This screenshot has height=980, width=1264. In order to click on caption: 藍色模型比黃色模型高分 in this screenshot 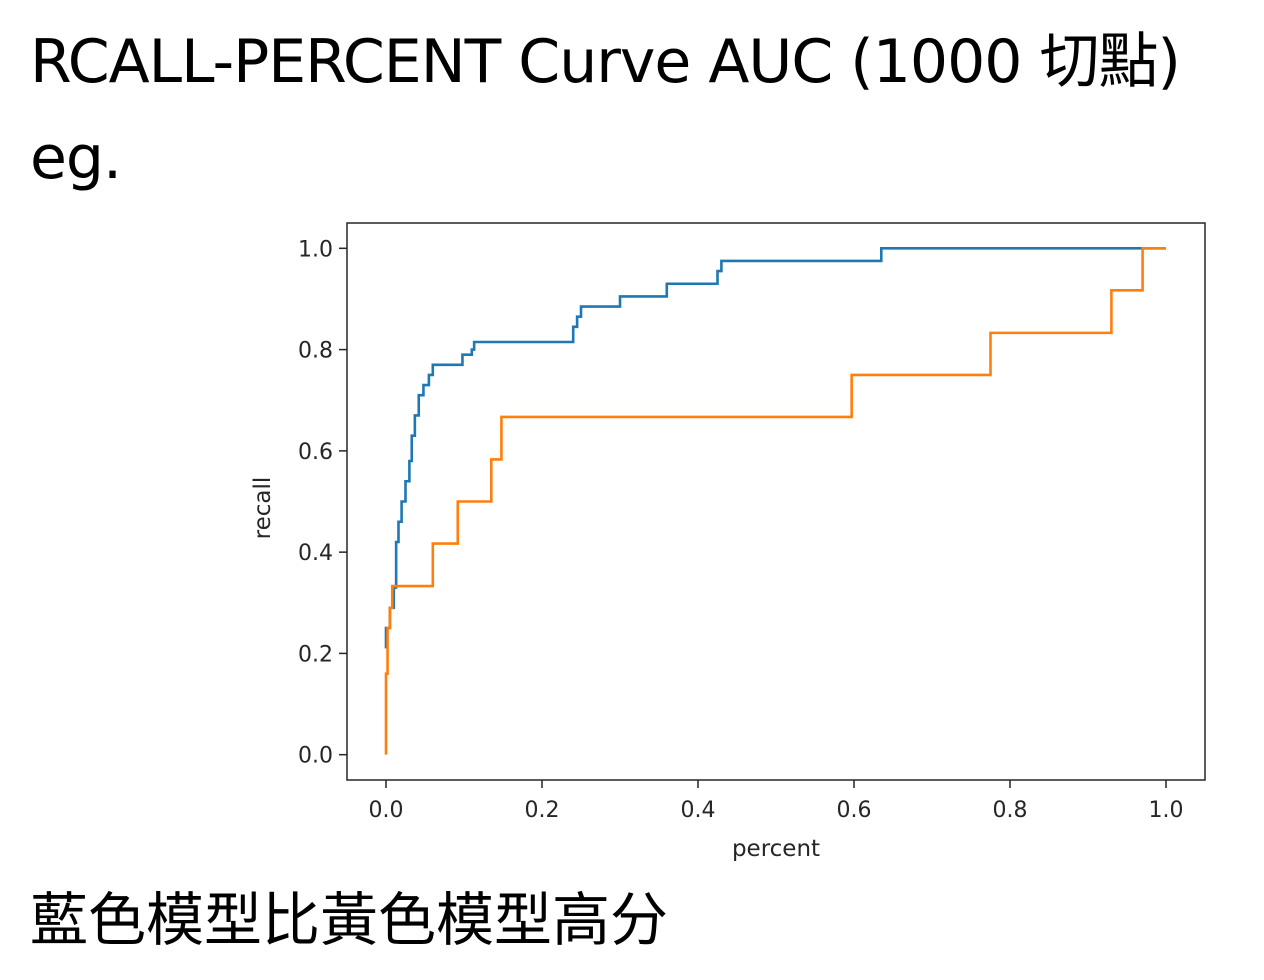, I will do `click(349, 920)`.